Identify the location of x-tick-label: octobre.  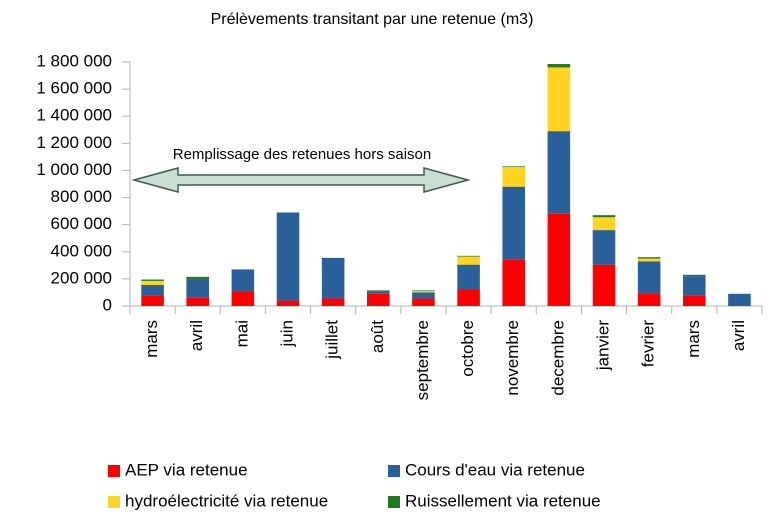
(467, 348).